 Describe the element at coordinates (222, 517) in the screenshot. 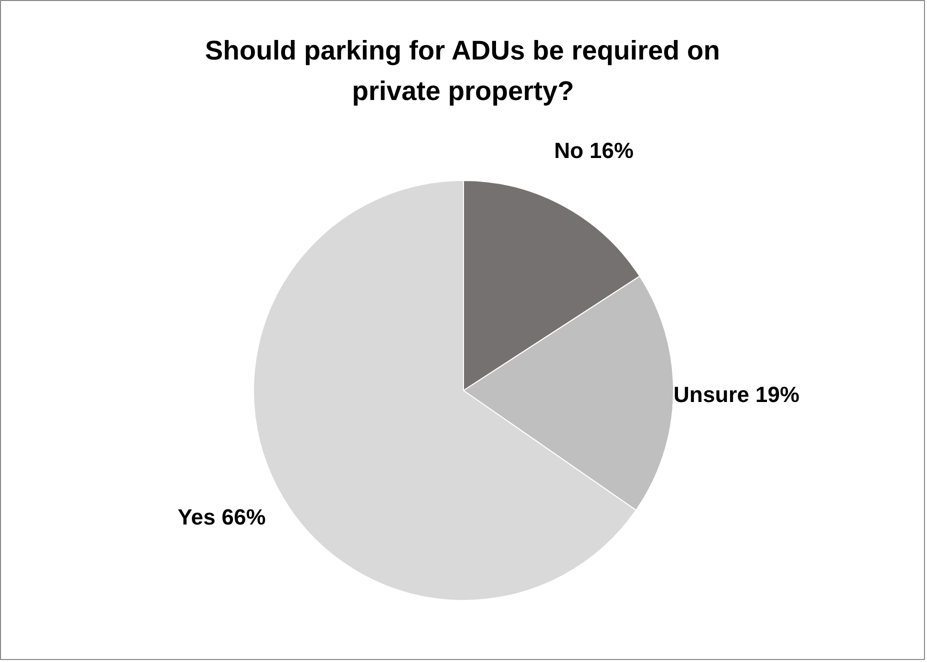

I see `slice-label: Yes 66%` at that location.